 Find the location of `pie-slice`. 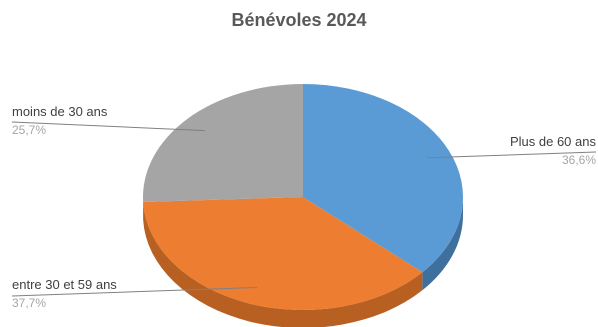

pie-slice is located at coordinates (223, 143).